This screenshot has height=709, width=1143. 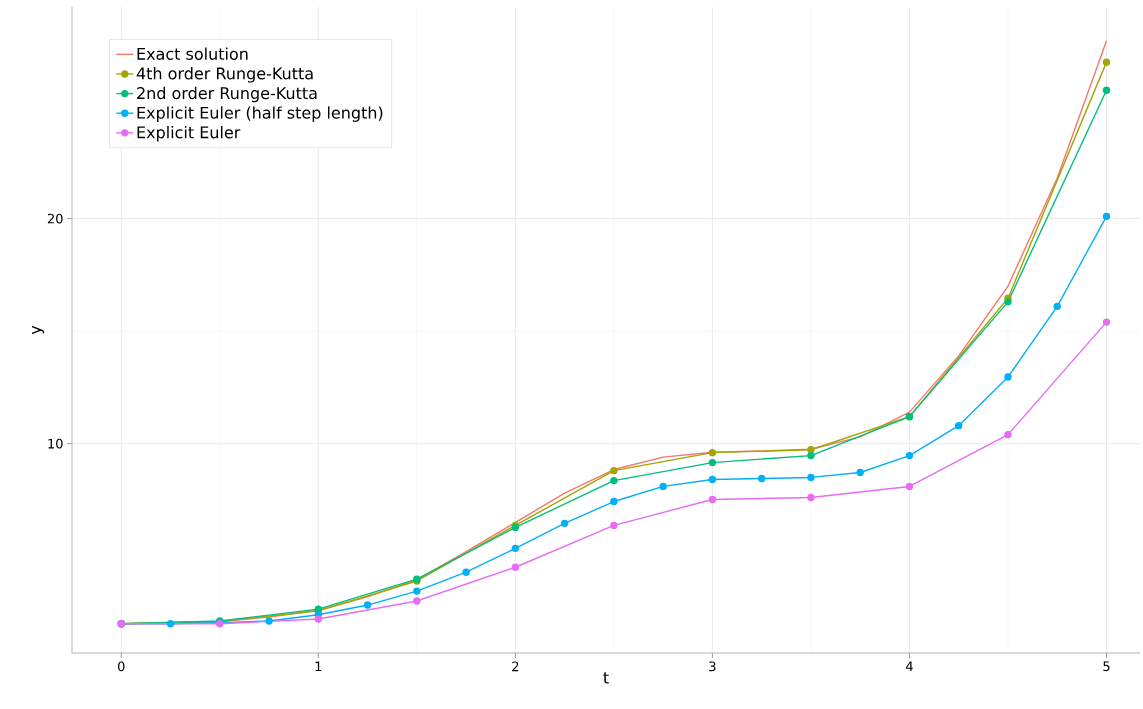 What do you see at coordinates (55, 443) in the screenshot?
I see `y-tick-label: 10` at bounding box center [55, 443].